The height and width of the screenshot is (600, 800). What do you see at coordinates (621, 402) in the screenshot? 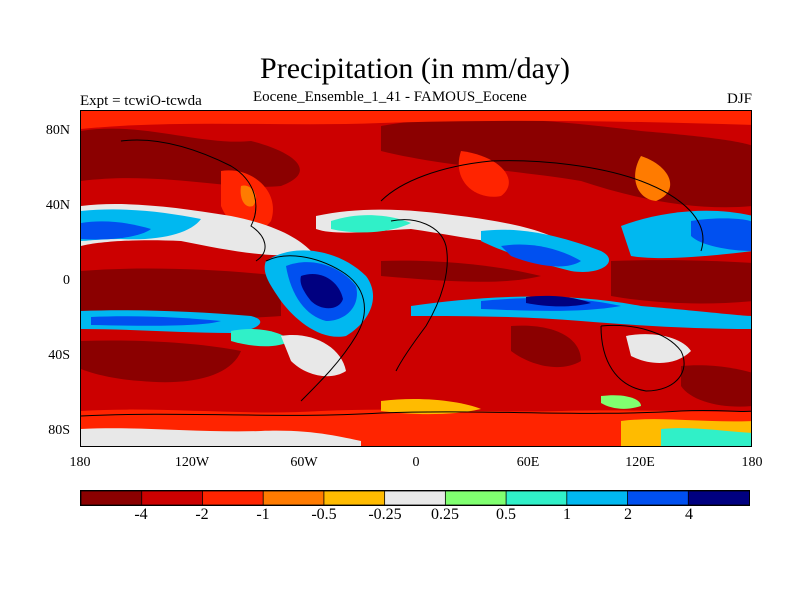
I see `region-green` at bounding box center [621, 402].